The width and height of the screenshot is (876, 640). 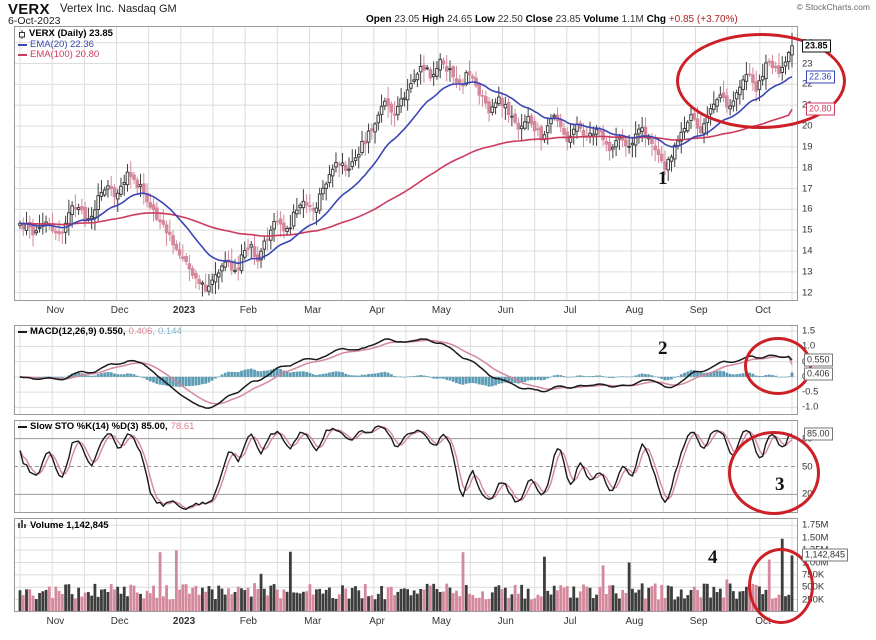 I want to click on date-axis-tick: Feb, so click(x=248, y=310).